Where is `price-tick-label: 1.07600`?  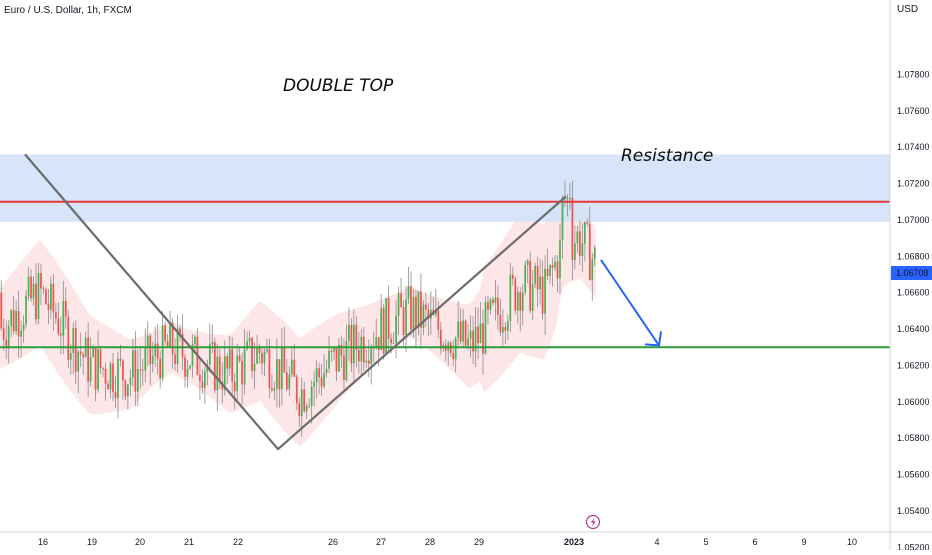 price-tick-label: 1.07600 is located at coordinates (913, 111).